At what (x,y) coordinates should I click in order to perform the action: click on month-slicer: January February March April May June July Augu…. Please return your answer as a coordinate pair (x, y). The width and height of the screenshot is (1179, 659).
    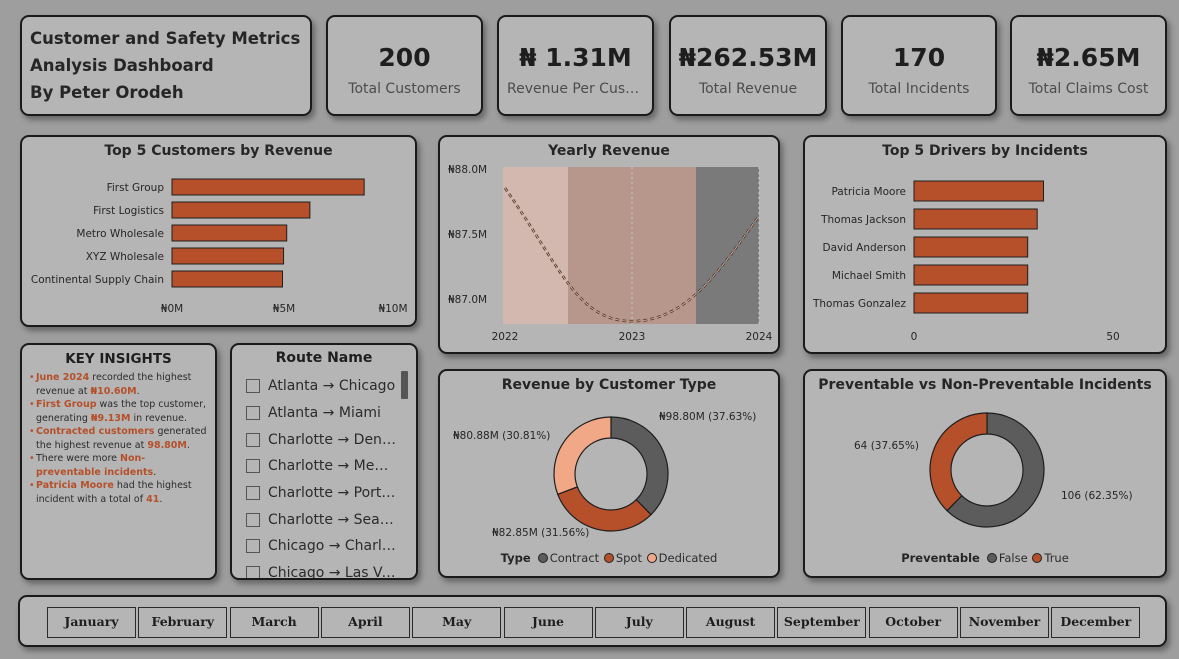
    Looking at the image, I should click on (592, 621).